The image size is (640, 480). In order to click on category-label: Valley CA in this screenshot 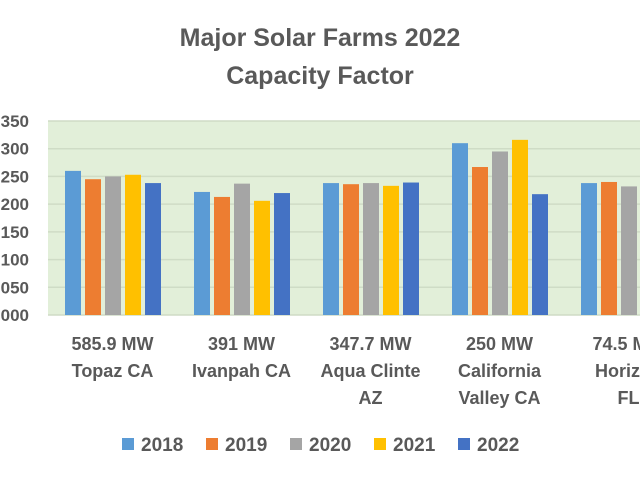, I will do `click(499, 398)`.